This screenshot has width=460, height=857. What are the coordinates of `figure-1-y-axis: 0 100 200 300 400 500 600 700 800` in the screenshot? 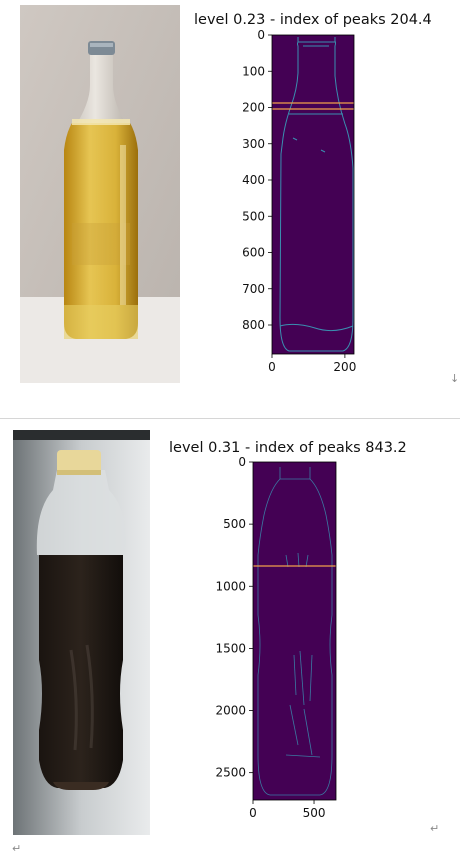 It's located at (257, 180).